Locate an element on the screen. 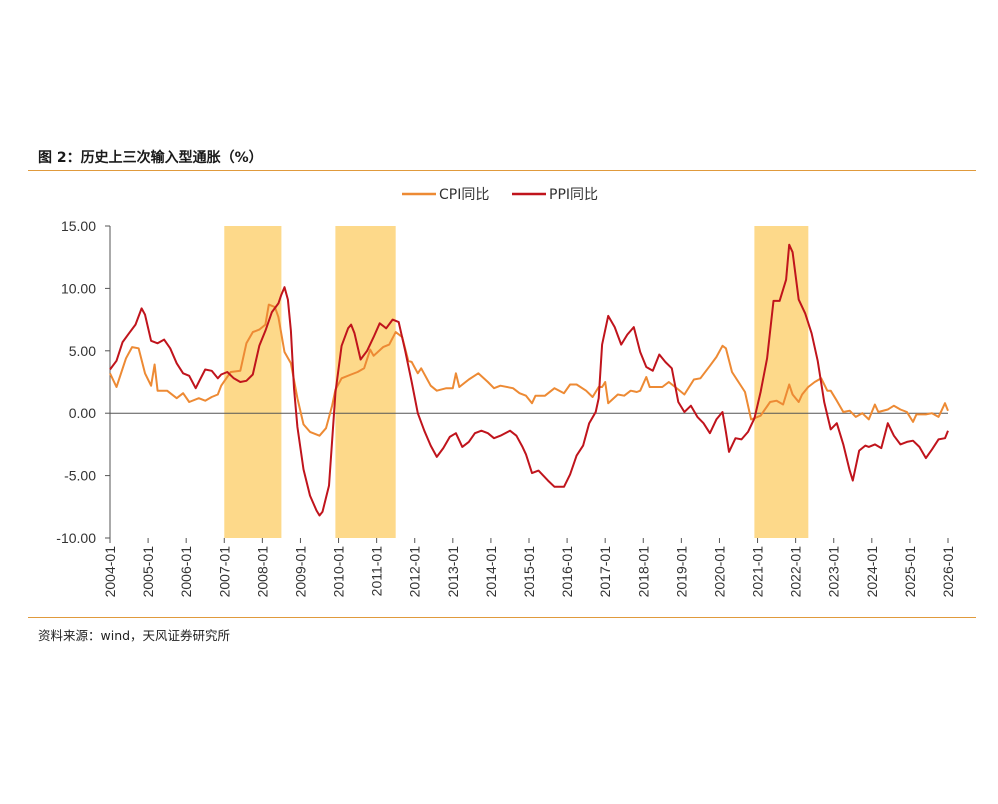 The image size is (998, 804). y-tick-label: 5.00 is located at coordinates (82, 351).